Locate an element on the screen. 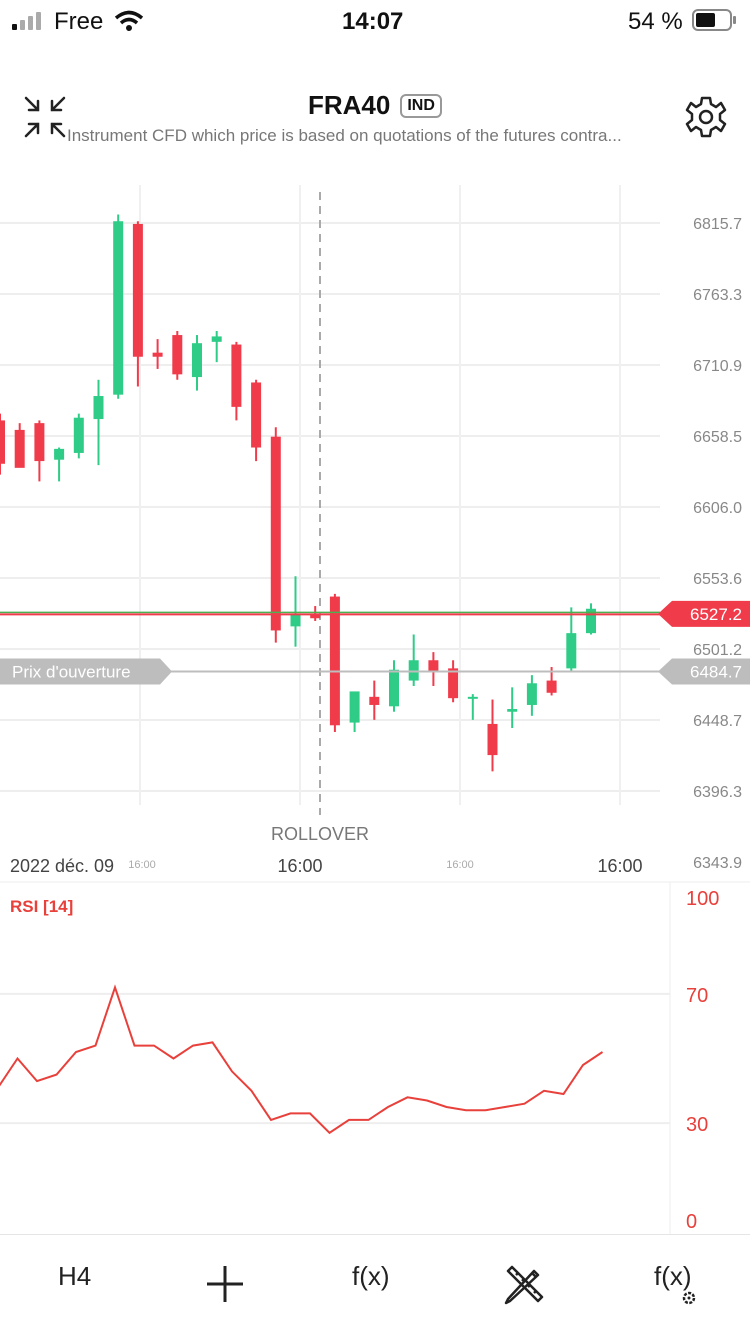  collapse-icon is located at coordinates (45, 117).